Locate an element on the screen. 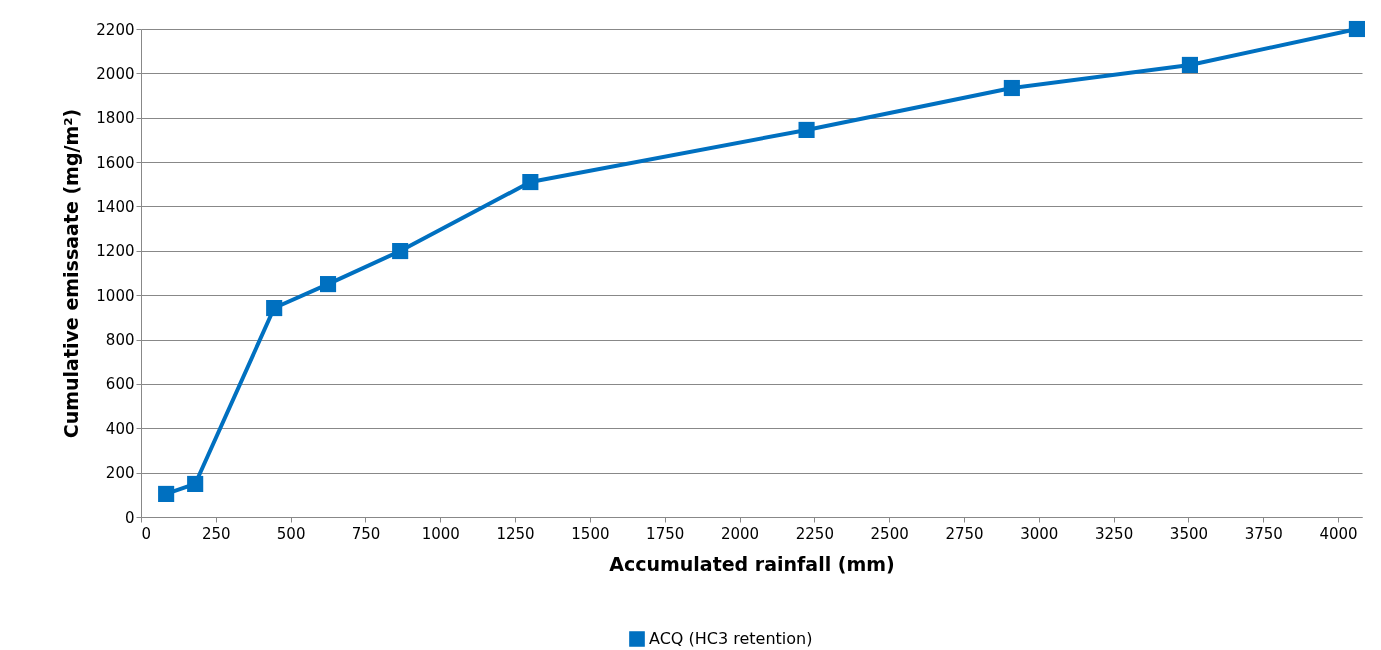  x-tick-label: 2500 is located at coordinates (889, 533).